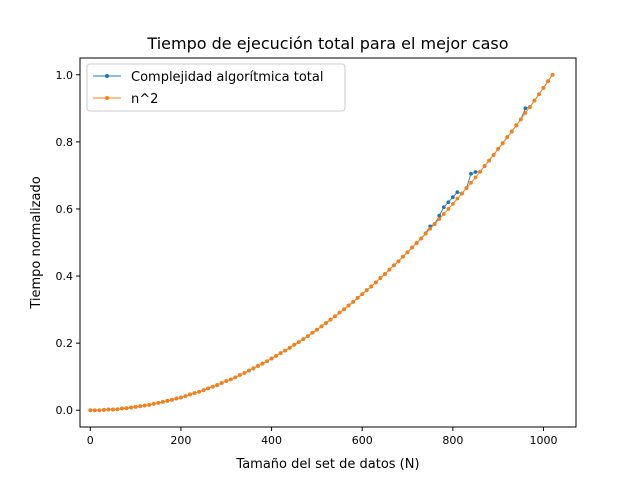 The width and height of the screenshot is (640, 480). I want to click on y-tick-label-3: 0.6, so click(65, 209).